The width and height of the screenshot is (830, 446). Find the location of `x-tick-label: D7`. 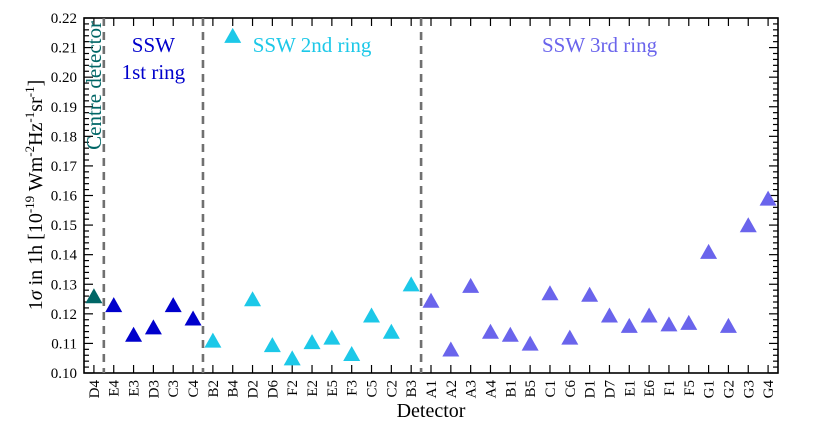

x-tick-label: D7 is located at coordinates (610, 389).